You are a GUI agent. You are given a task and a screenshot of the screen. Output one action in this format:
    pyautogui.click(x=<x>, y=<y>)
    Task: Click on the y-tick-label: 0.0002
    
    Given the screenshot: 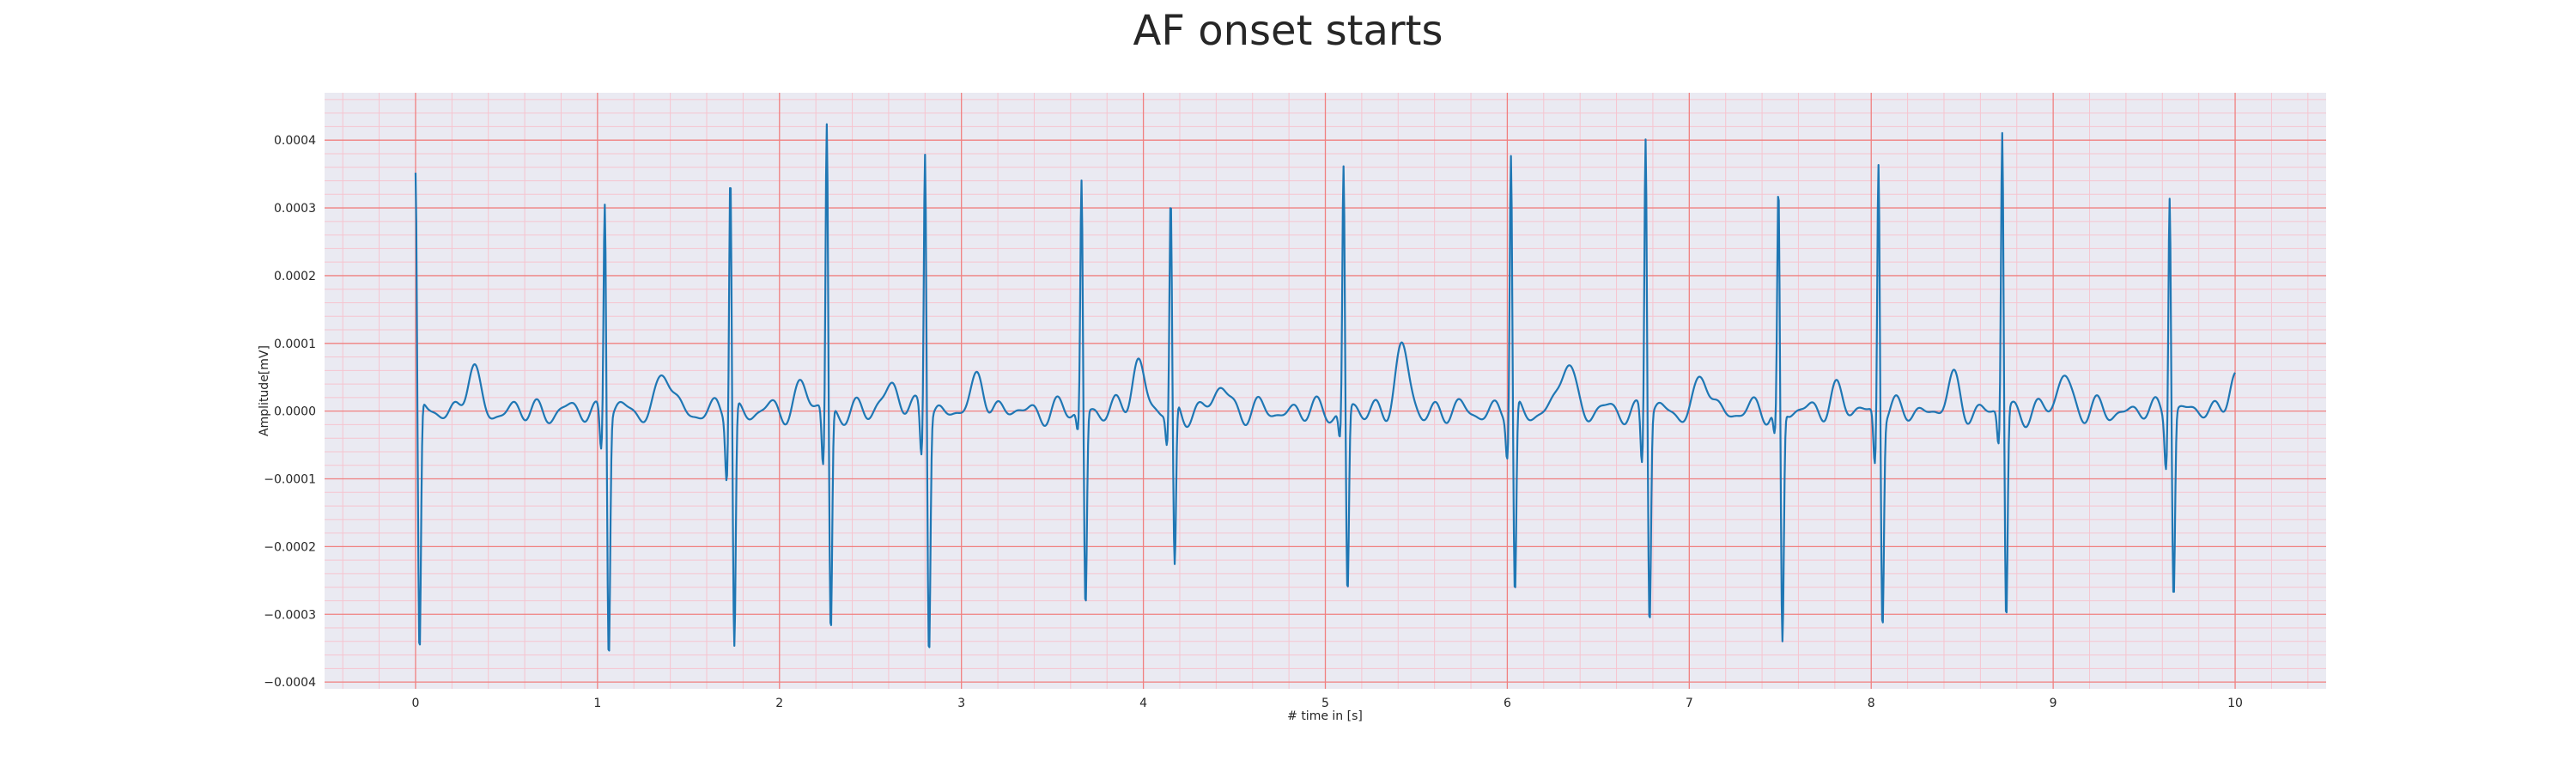 What is the action you would take?
    pyautogui.click(x=295, y=276)
    